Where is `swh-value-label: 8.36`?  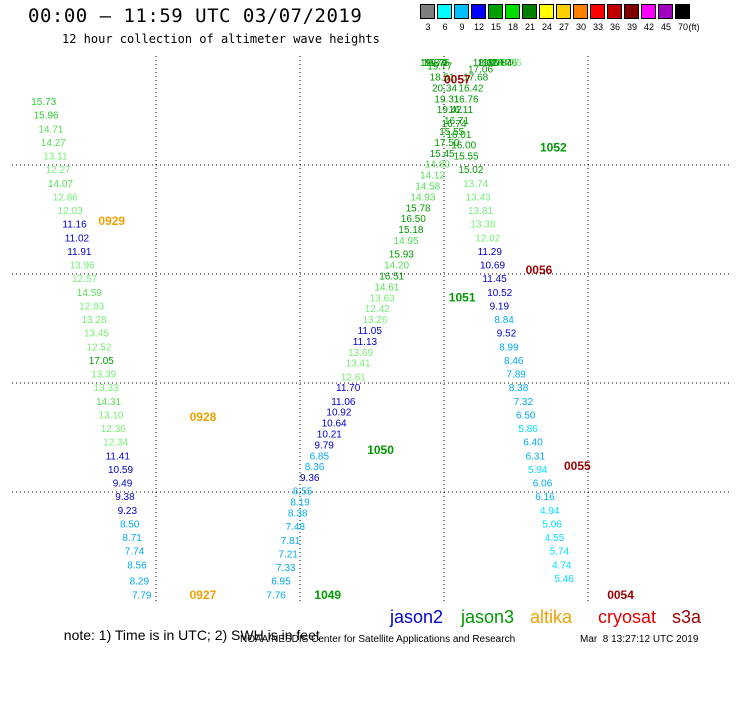 swh-value-label: 8.36 is located at coordinates (315, 467).